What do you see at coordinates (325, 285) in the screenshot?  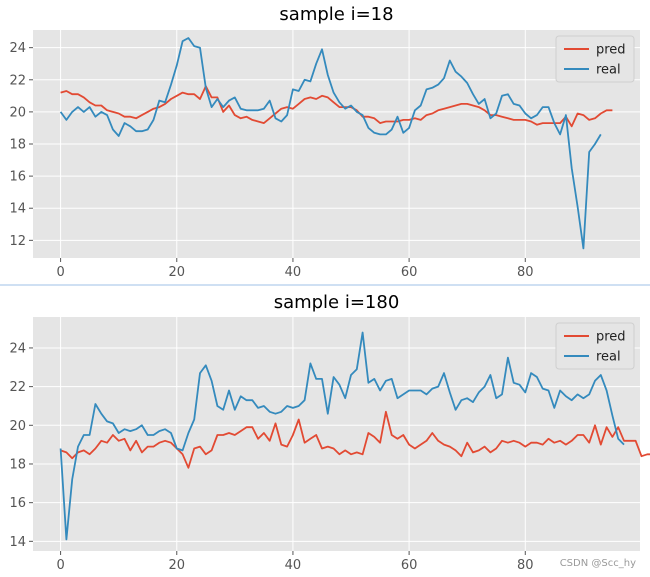 I see `divider` at bounding box center [325, 285].